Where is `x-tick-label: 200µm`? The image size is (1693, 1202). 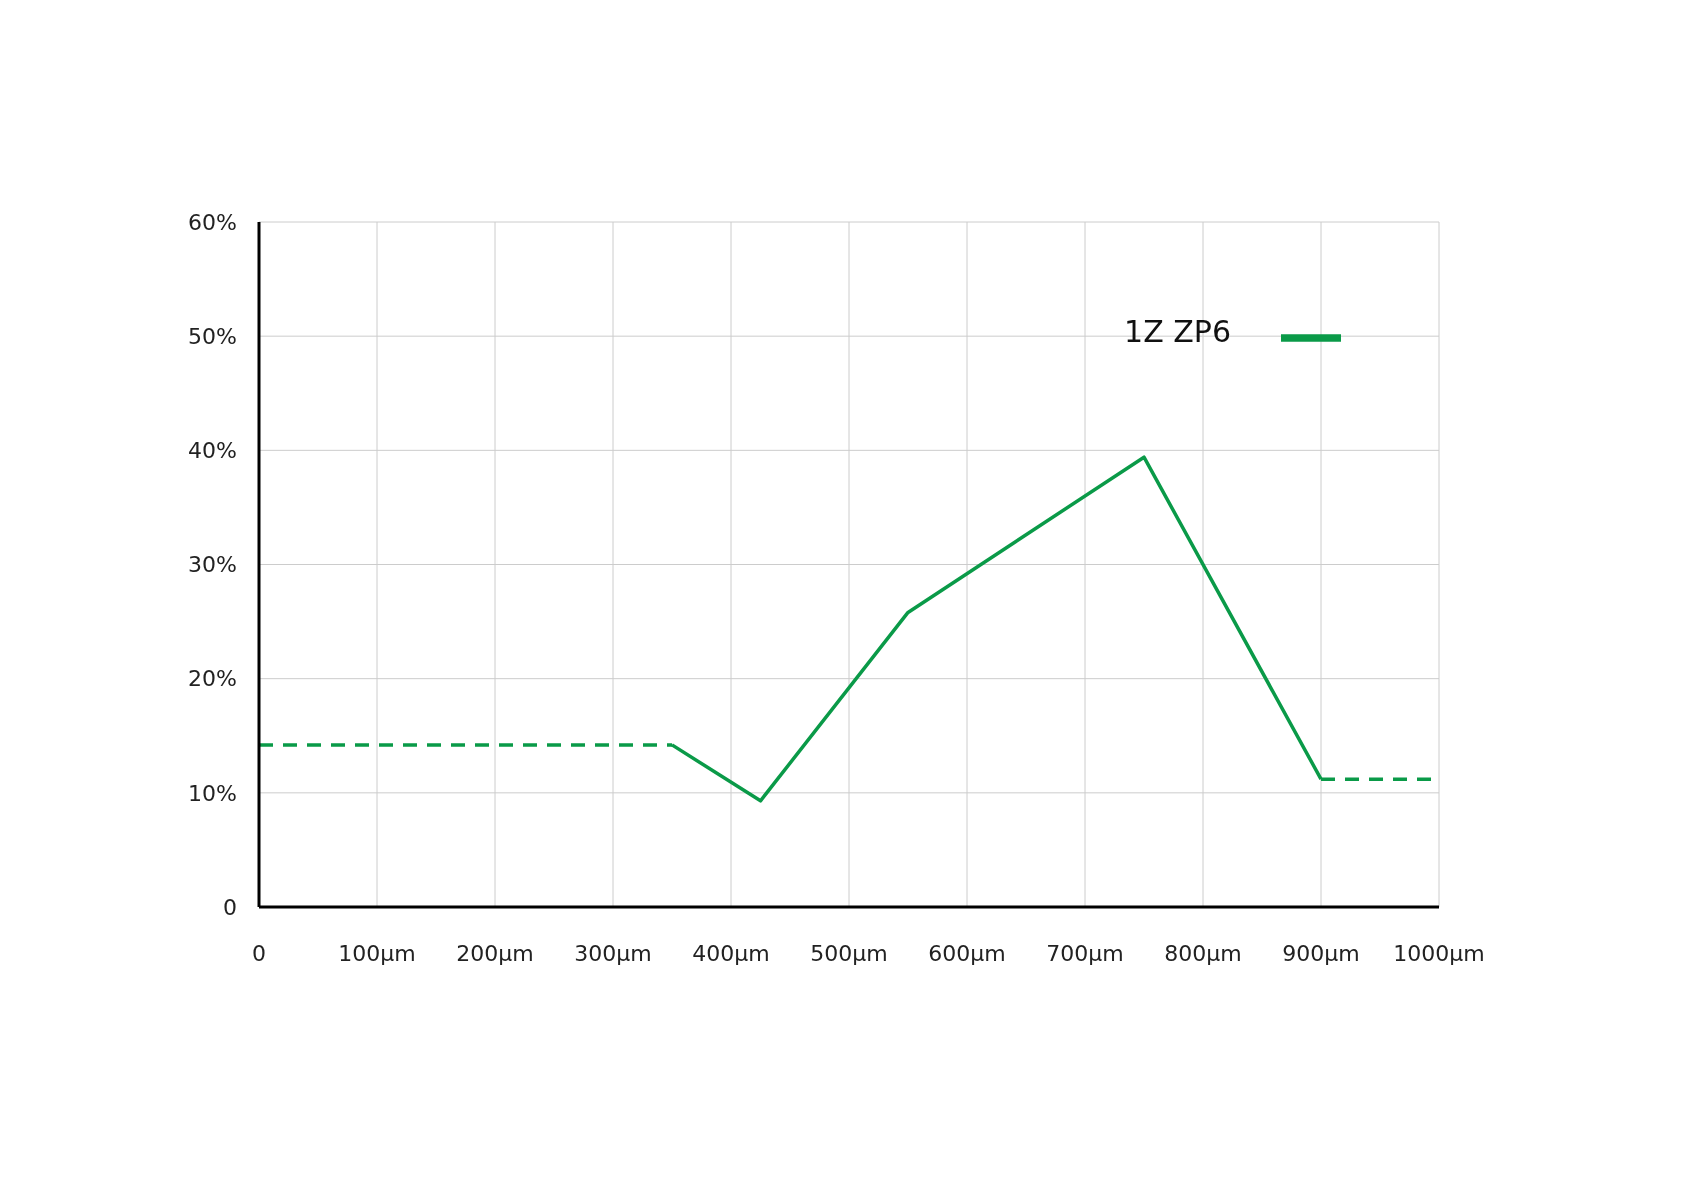 x-tick-label: 200µm is located at coordinates (495, 953).